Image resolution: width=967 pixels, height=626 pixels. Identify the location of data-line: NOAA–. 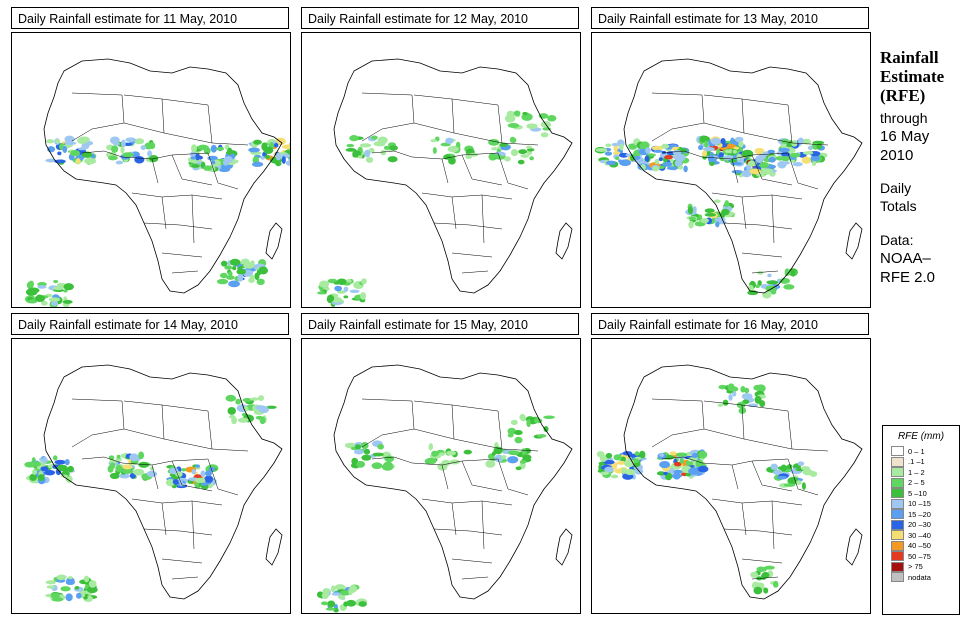
(905, 258).